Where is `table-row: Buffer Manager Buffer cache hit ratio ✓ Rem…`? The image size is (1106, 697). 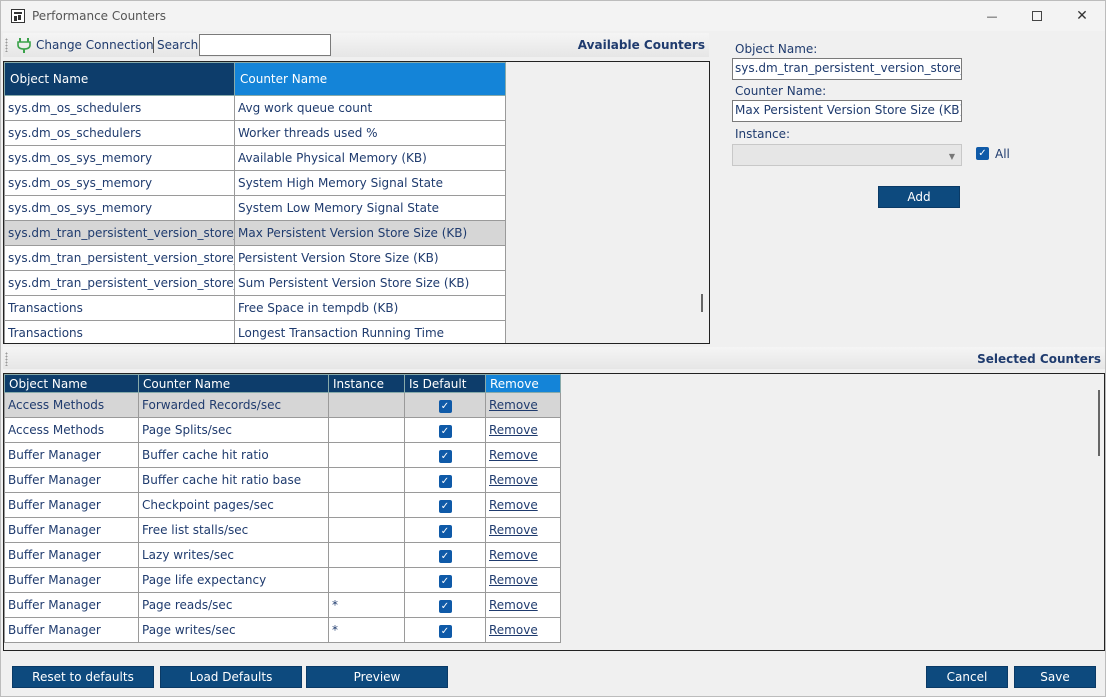 table-row: Buffer Manager Buffer cache hit ratio ✓ Rem… is located at coordinates (282, 455).